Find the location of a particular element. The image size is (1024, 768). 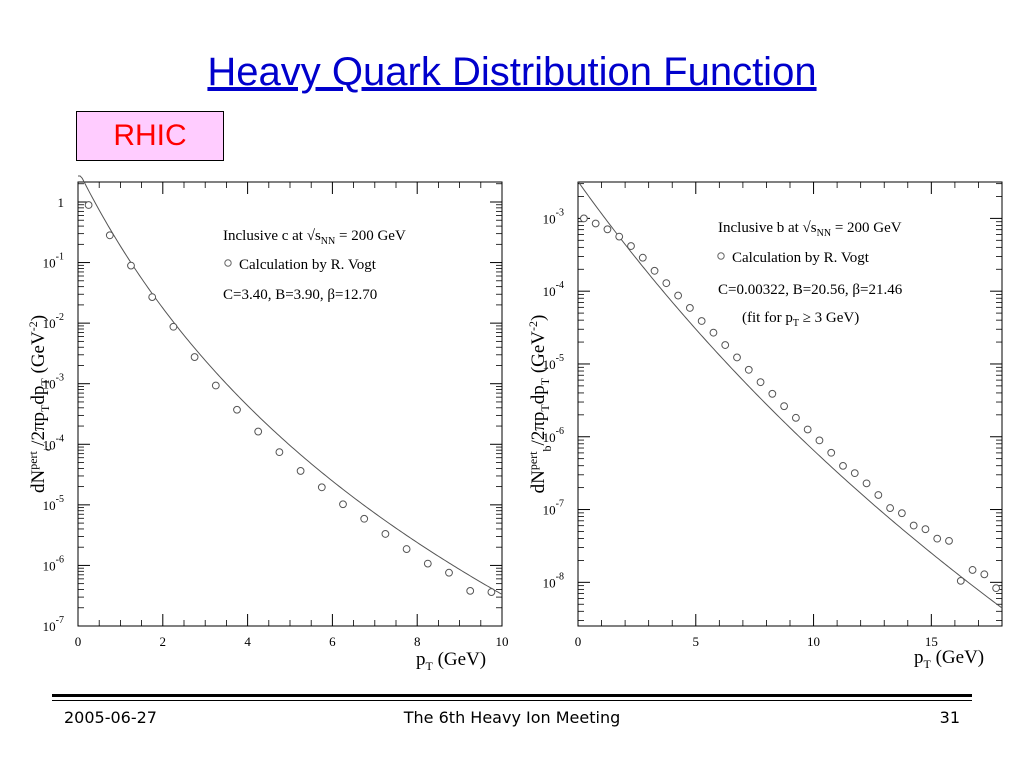

slide-title: Heavy Quark Distribution Function is located at coordinates (512, 72).